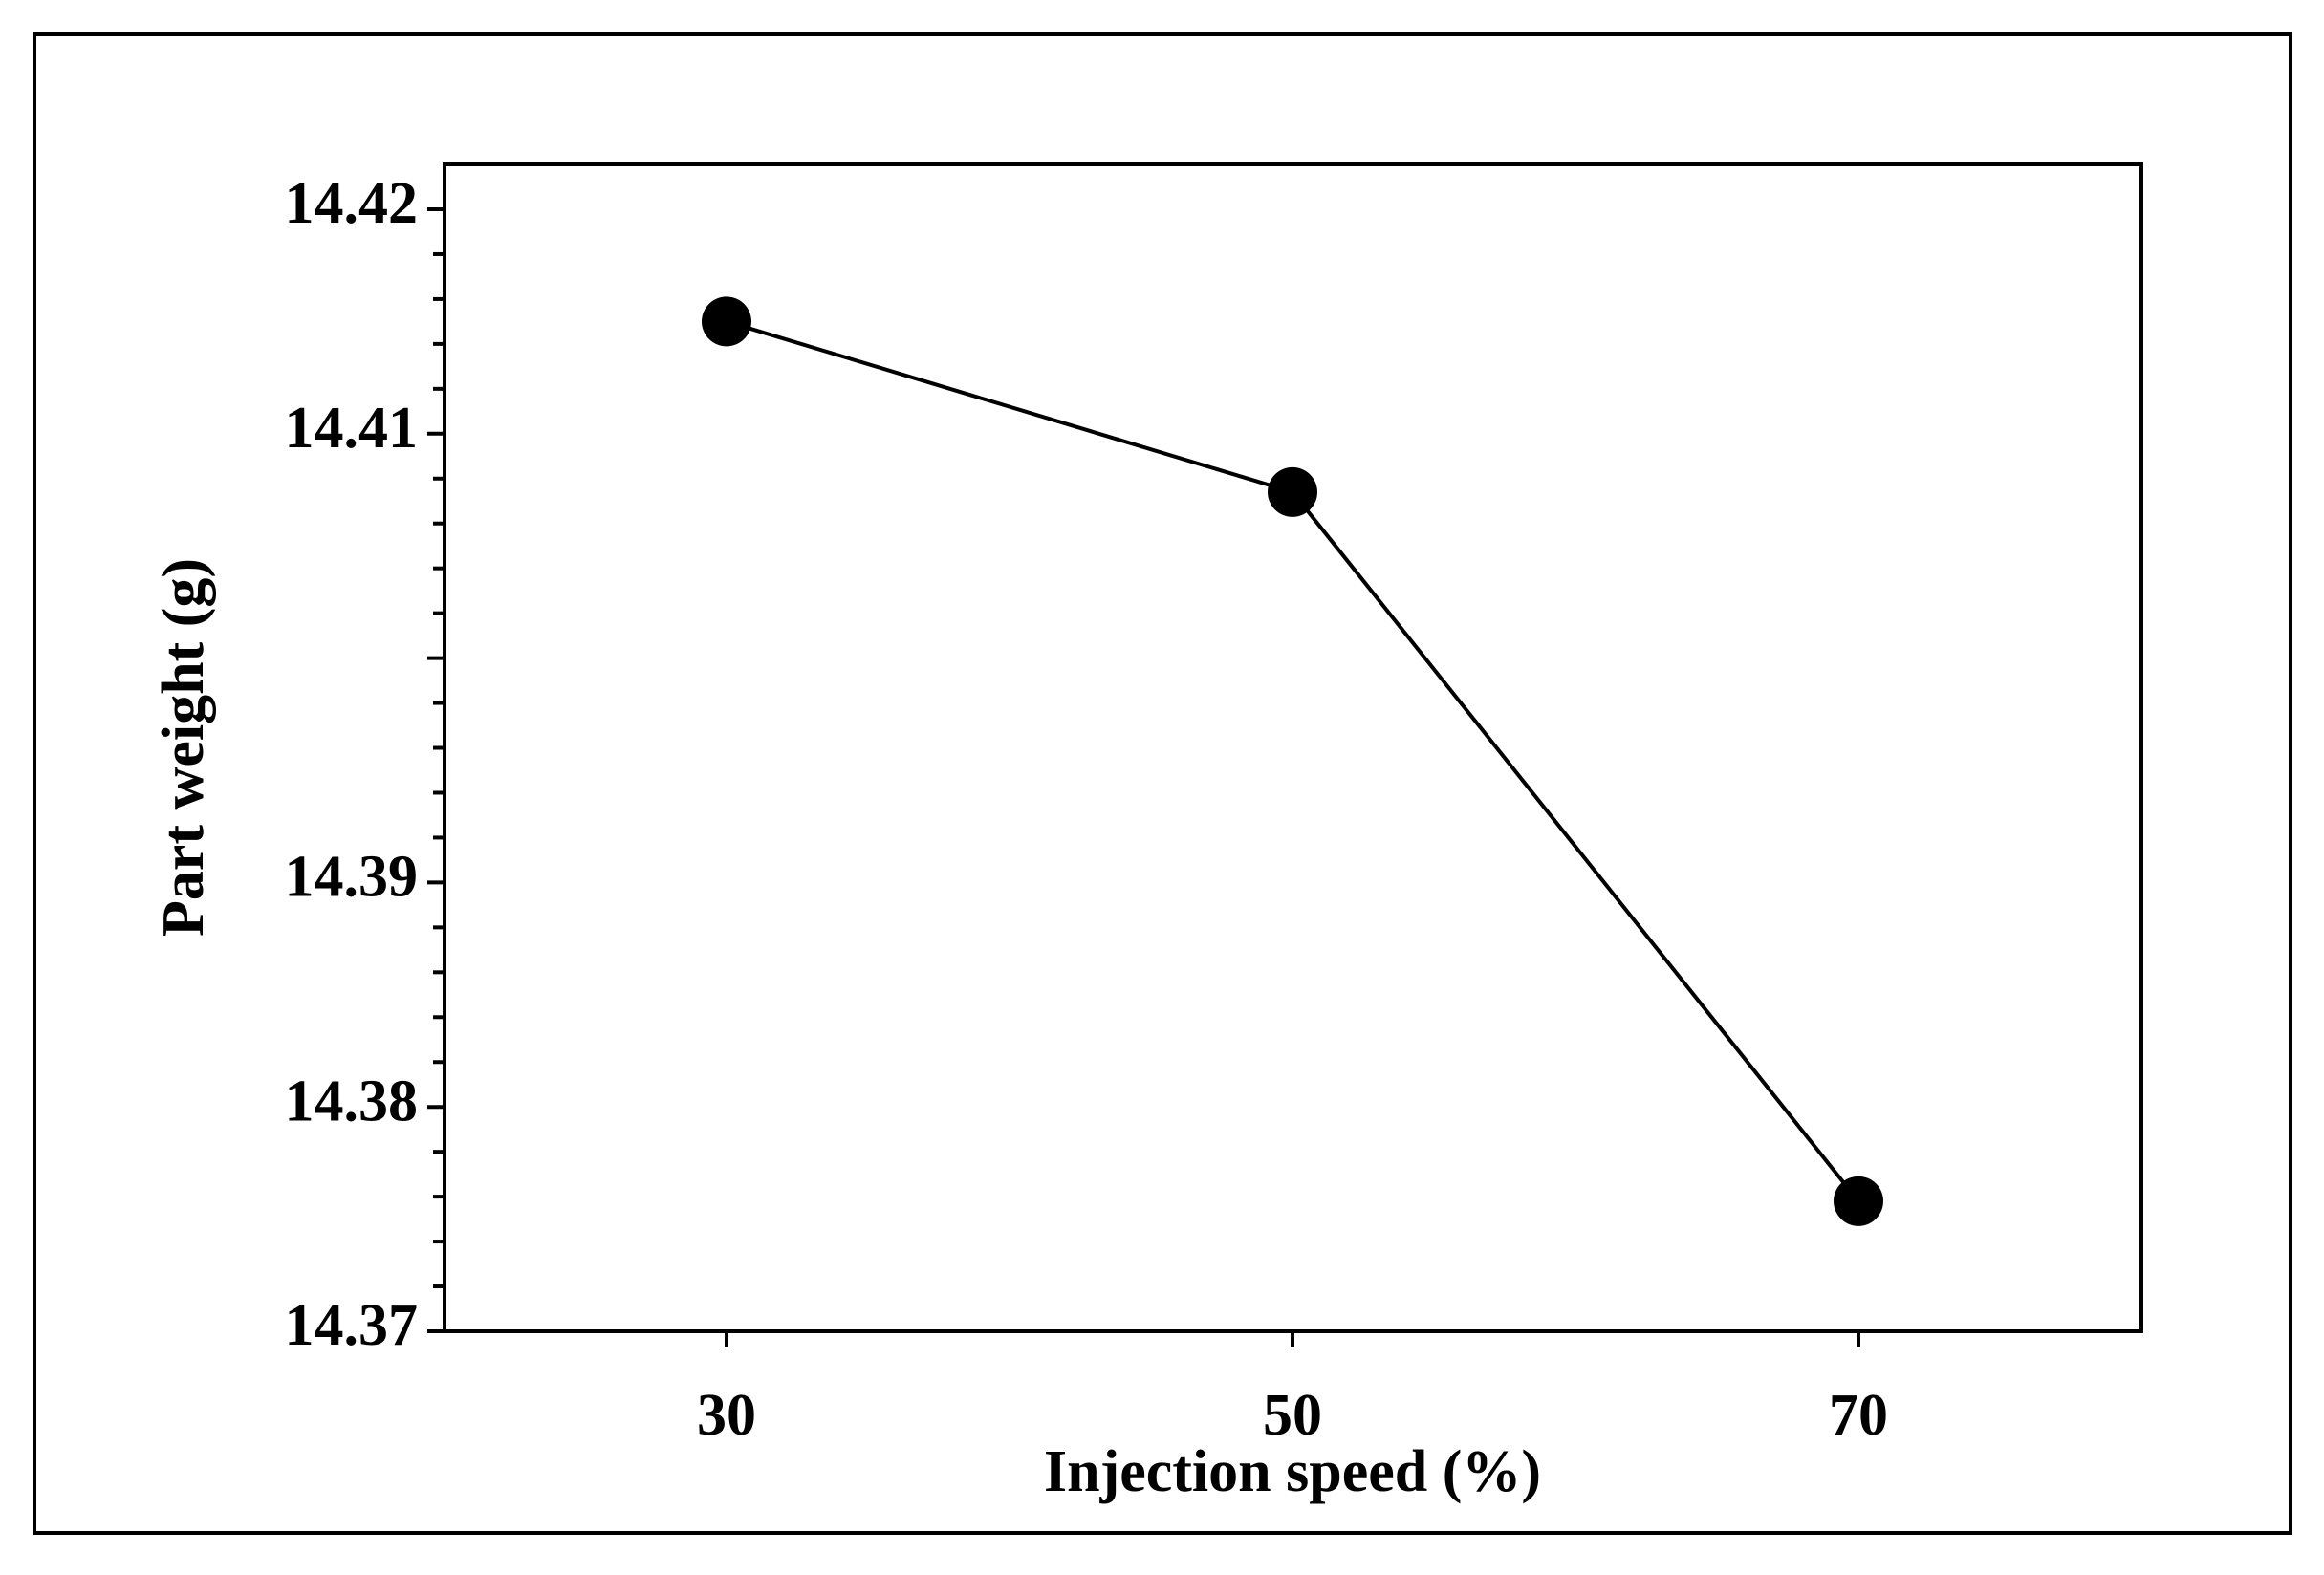 The height and width of the screenshot is (1575, 2324). What do you see at coordinates (352, 877) in the screenshot?
I see `y-tick-label: 14.39` at bounding box center [352, 877].